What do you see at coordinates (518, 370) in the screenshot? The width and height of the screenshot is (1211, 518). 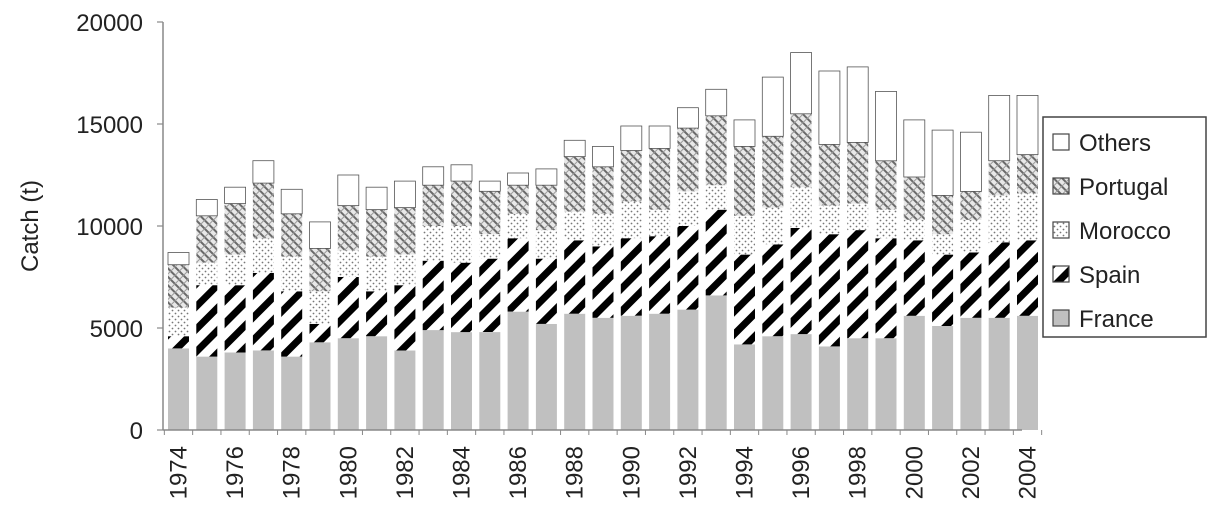 I see `bar-france-1986` at bounding box center [518, 370].